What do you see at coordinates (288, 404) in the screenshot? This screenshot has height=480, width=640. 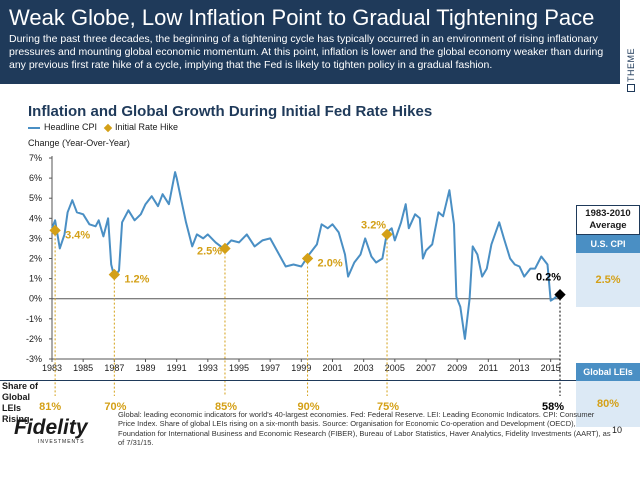 I see `lei-row` at bounding box center [288, 404].